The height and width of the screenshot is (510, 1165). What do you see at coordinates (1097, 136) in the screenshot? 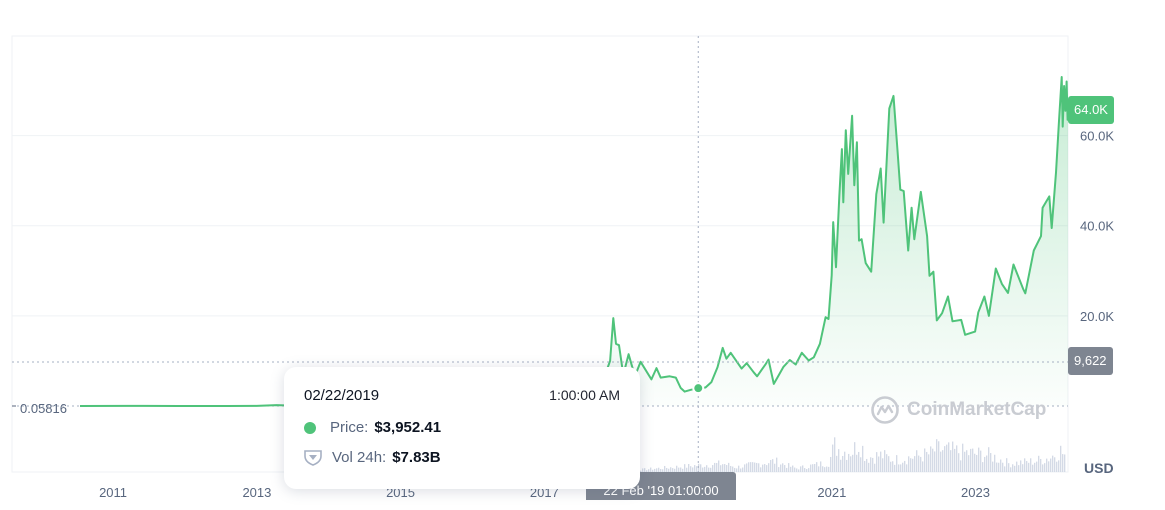
I see `y-tick-label: 60.0K` at bounding box center [1097, 136].